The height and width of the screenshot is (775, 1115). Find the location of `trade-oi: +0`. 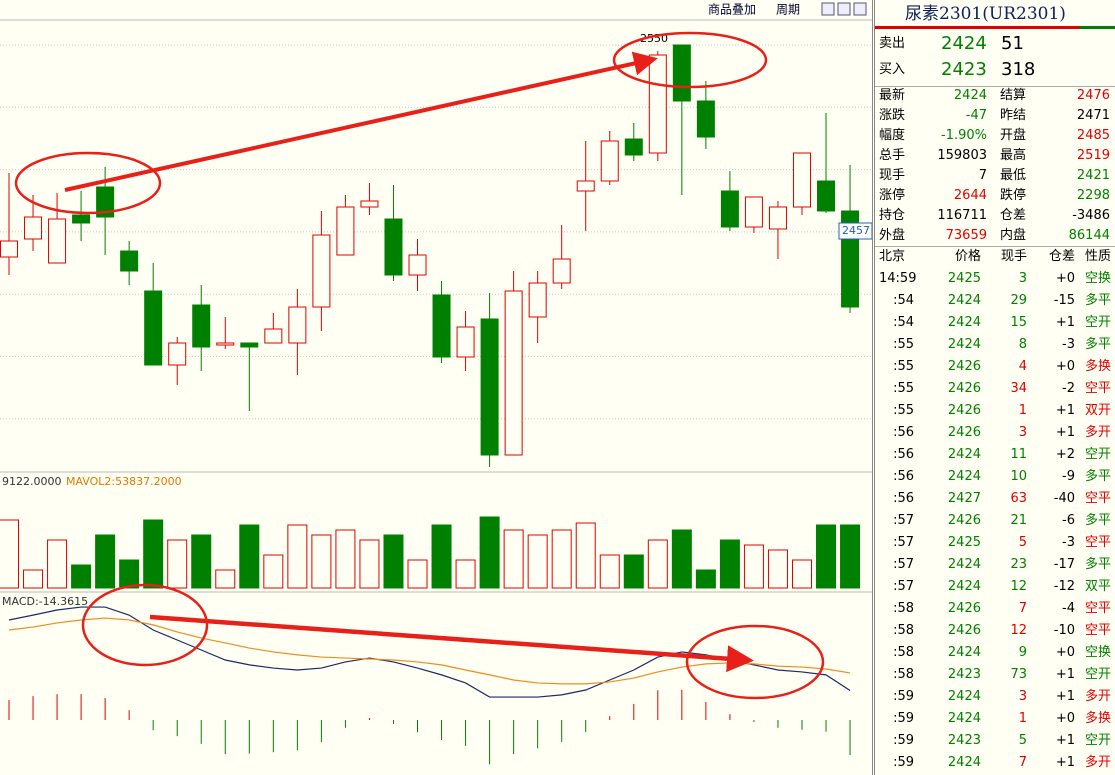

trade-oi: +0 is located at coordinates (1065, 366).